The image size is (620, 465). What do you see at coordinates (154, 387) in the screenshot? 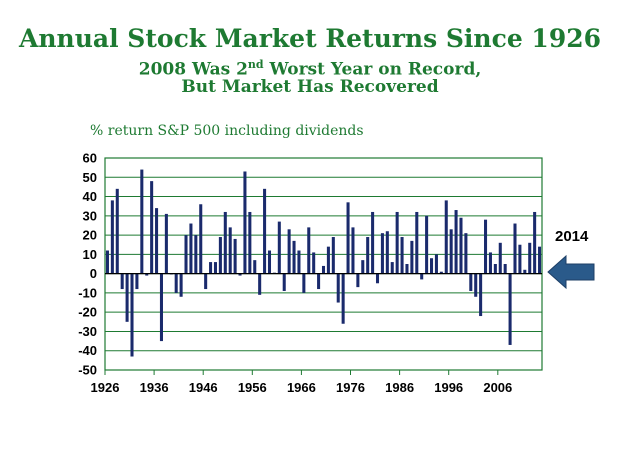
I see `x-tick-label: 1936` at bounding box center [154, 387].